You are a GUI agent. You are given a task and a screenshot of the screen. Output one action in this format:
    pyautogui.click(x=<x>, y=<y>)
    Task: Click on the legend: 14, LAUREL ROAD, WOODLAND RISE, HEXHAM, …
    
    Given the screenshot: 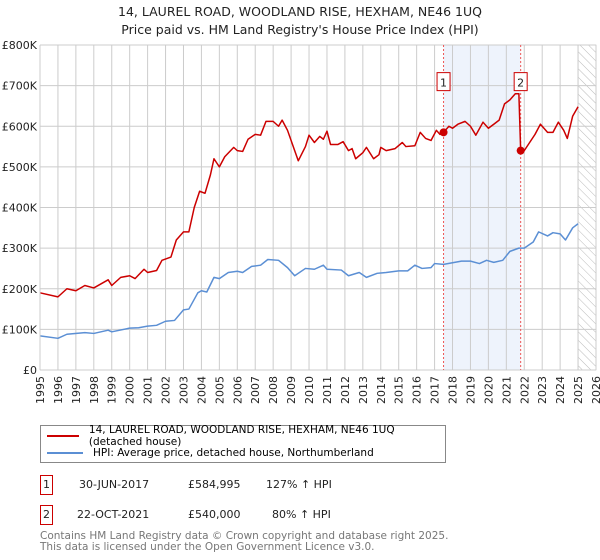 What is the action you would take?
    pyautogui.click(x=243, y=443)
    